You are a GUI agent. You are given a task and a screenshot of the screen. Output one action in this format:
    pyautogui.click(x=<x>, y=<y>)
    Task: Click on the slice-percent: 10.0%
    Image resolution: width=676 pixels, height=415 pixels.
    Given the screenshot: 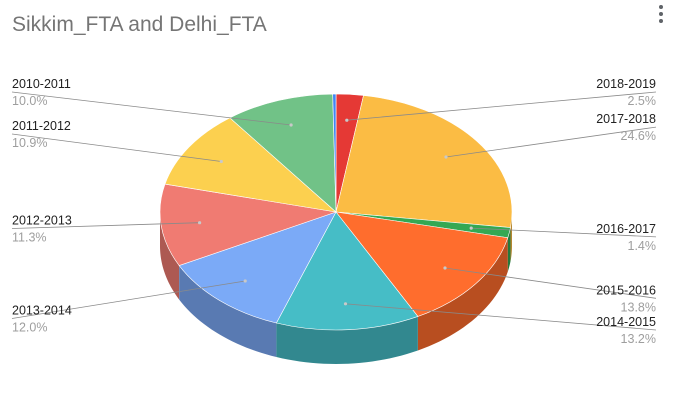 What is the action you would take?
    pyautogui.click(x=29, y=101)
    